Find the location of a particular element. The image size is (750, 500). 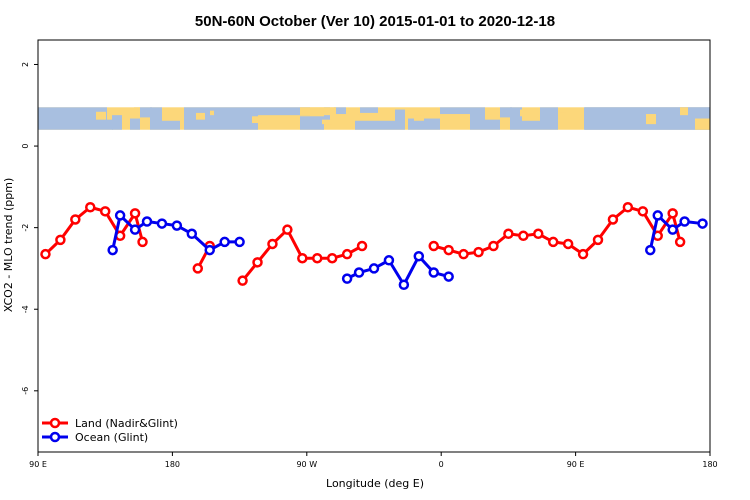

legend-land-marker is located at coordinates (55, 423).